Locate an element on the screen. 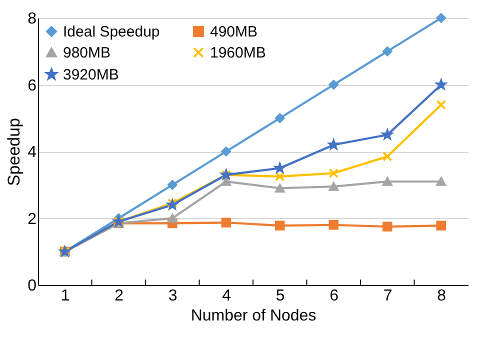 Image resolution: width=498 pixels, height=338 pixels. x-tick-label: 6 is located at coordinates (334, 296).